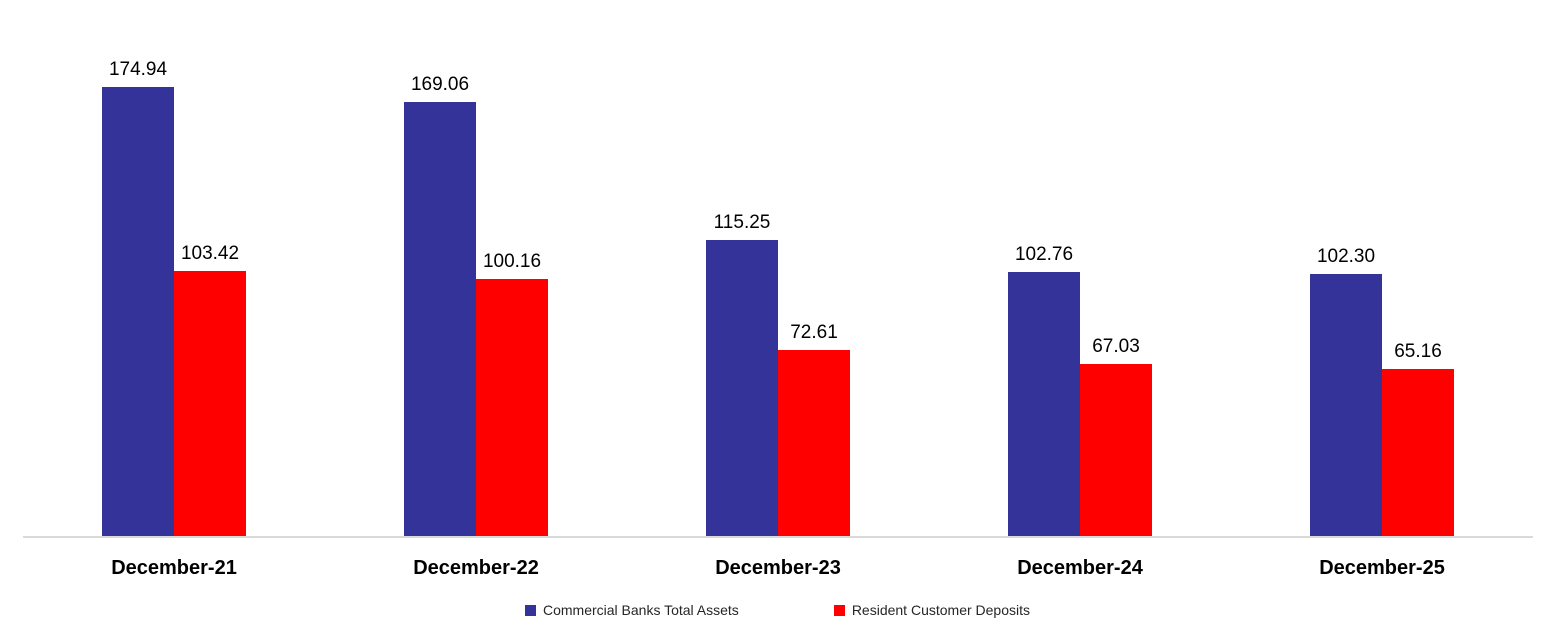 This screenshot has width=1555, height=643. Describe the element at coordinates (1044, 390) in the screenshot. I see `bar-commercial-banks-total-assets-december-24: 102.76` at that location.